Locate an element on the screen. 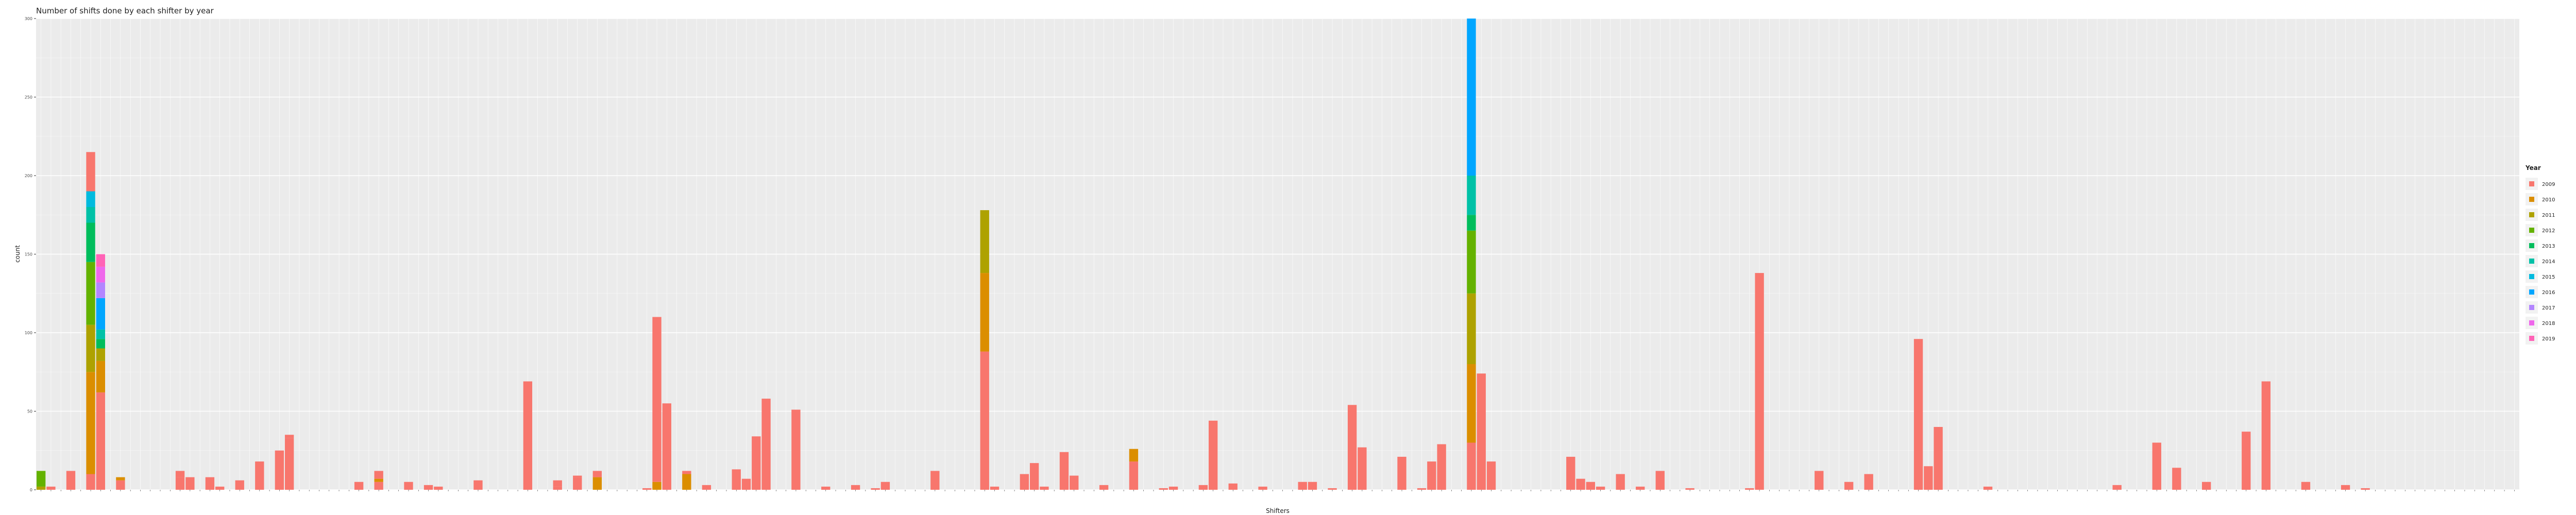 Image resolution: width=2576 pixels, height=515 pixels. bar-segment-2019 is located at coordinates (100, 260).